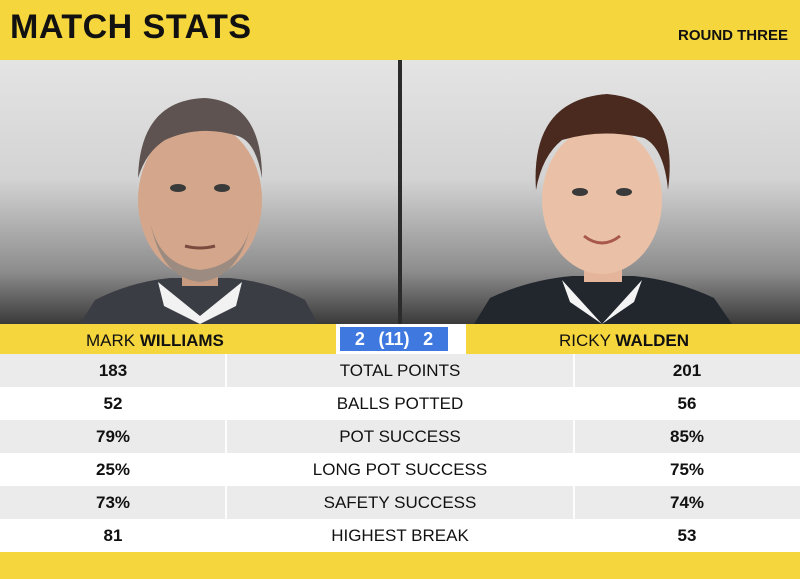 This screenshot has height=579, width=800. What do you see at coordinates (687, 370) in the screenshot?
I see `stat-right-value: 201` at bounding box center [687, 370].